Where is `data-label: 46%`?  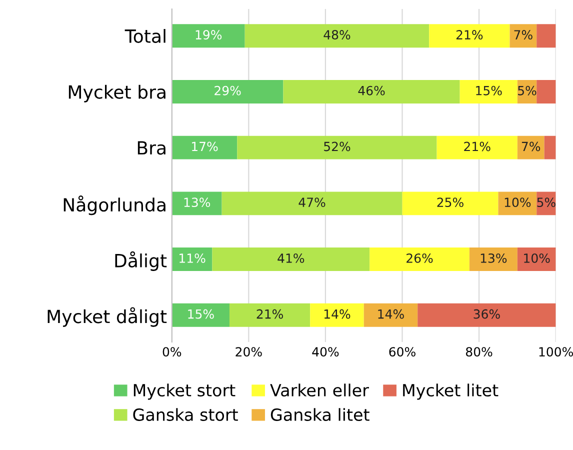
data-label: 46% is located at coordinates (371, 91).